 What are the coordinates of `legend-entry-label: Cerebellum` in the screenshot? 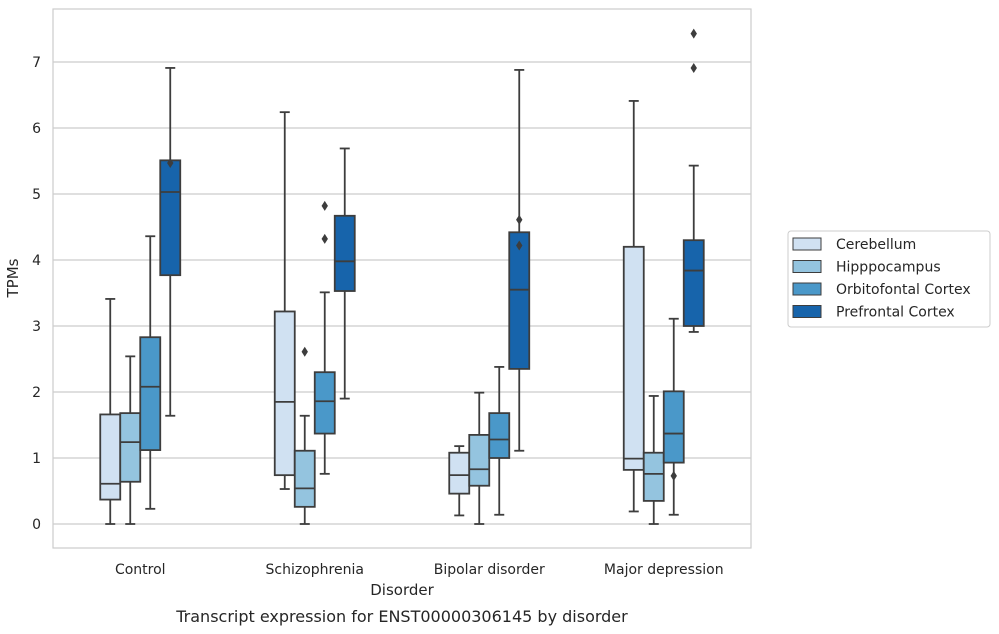 It's located at (876, 245).